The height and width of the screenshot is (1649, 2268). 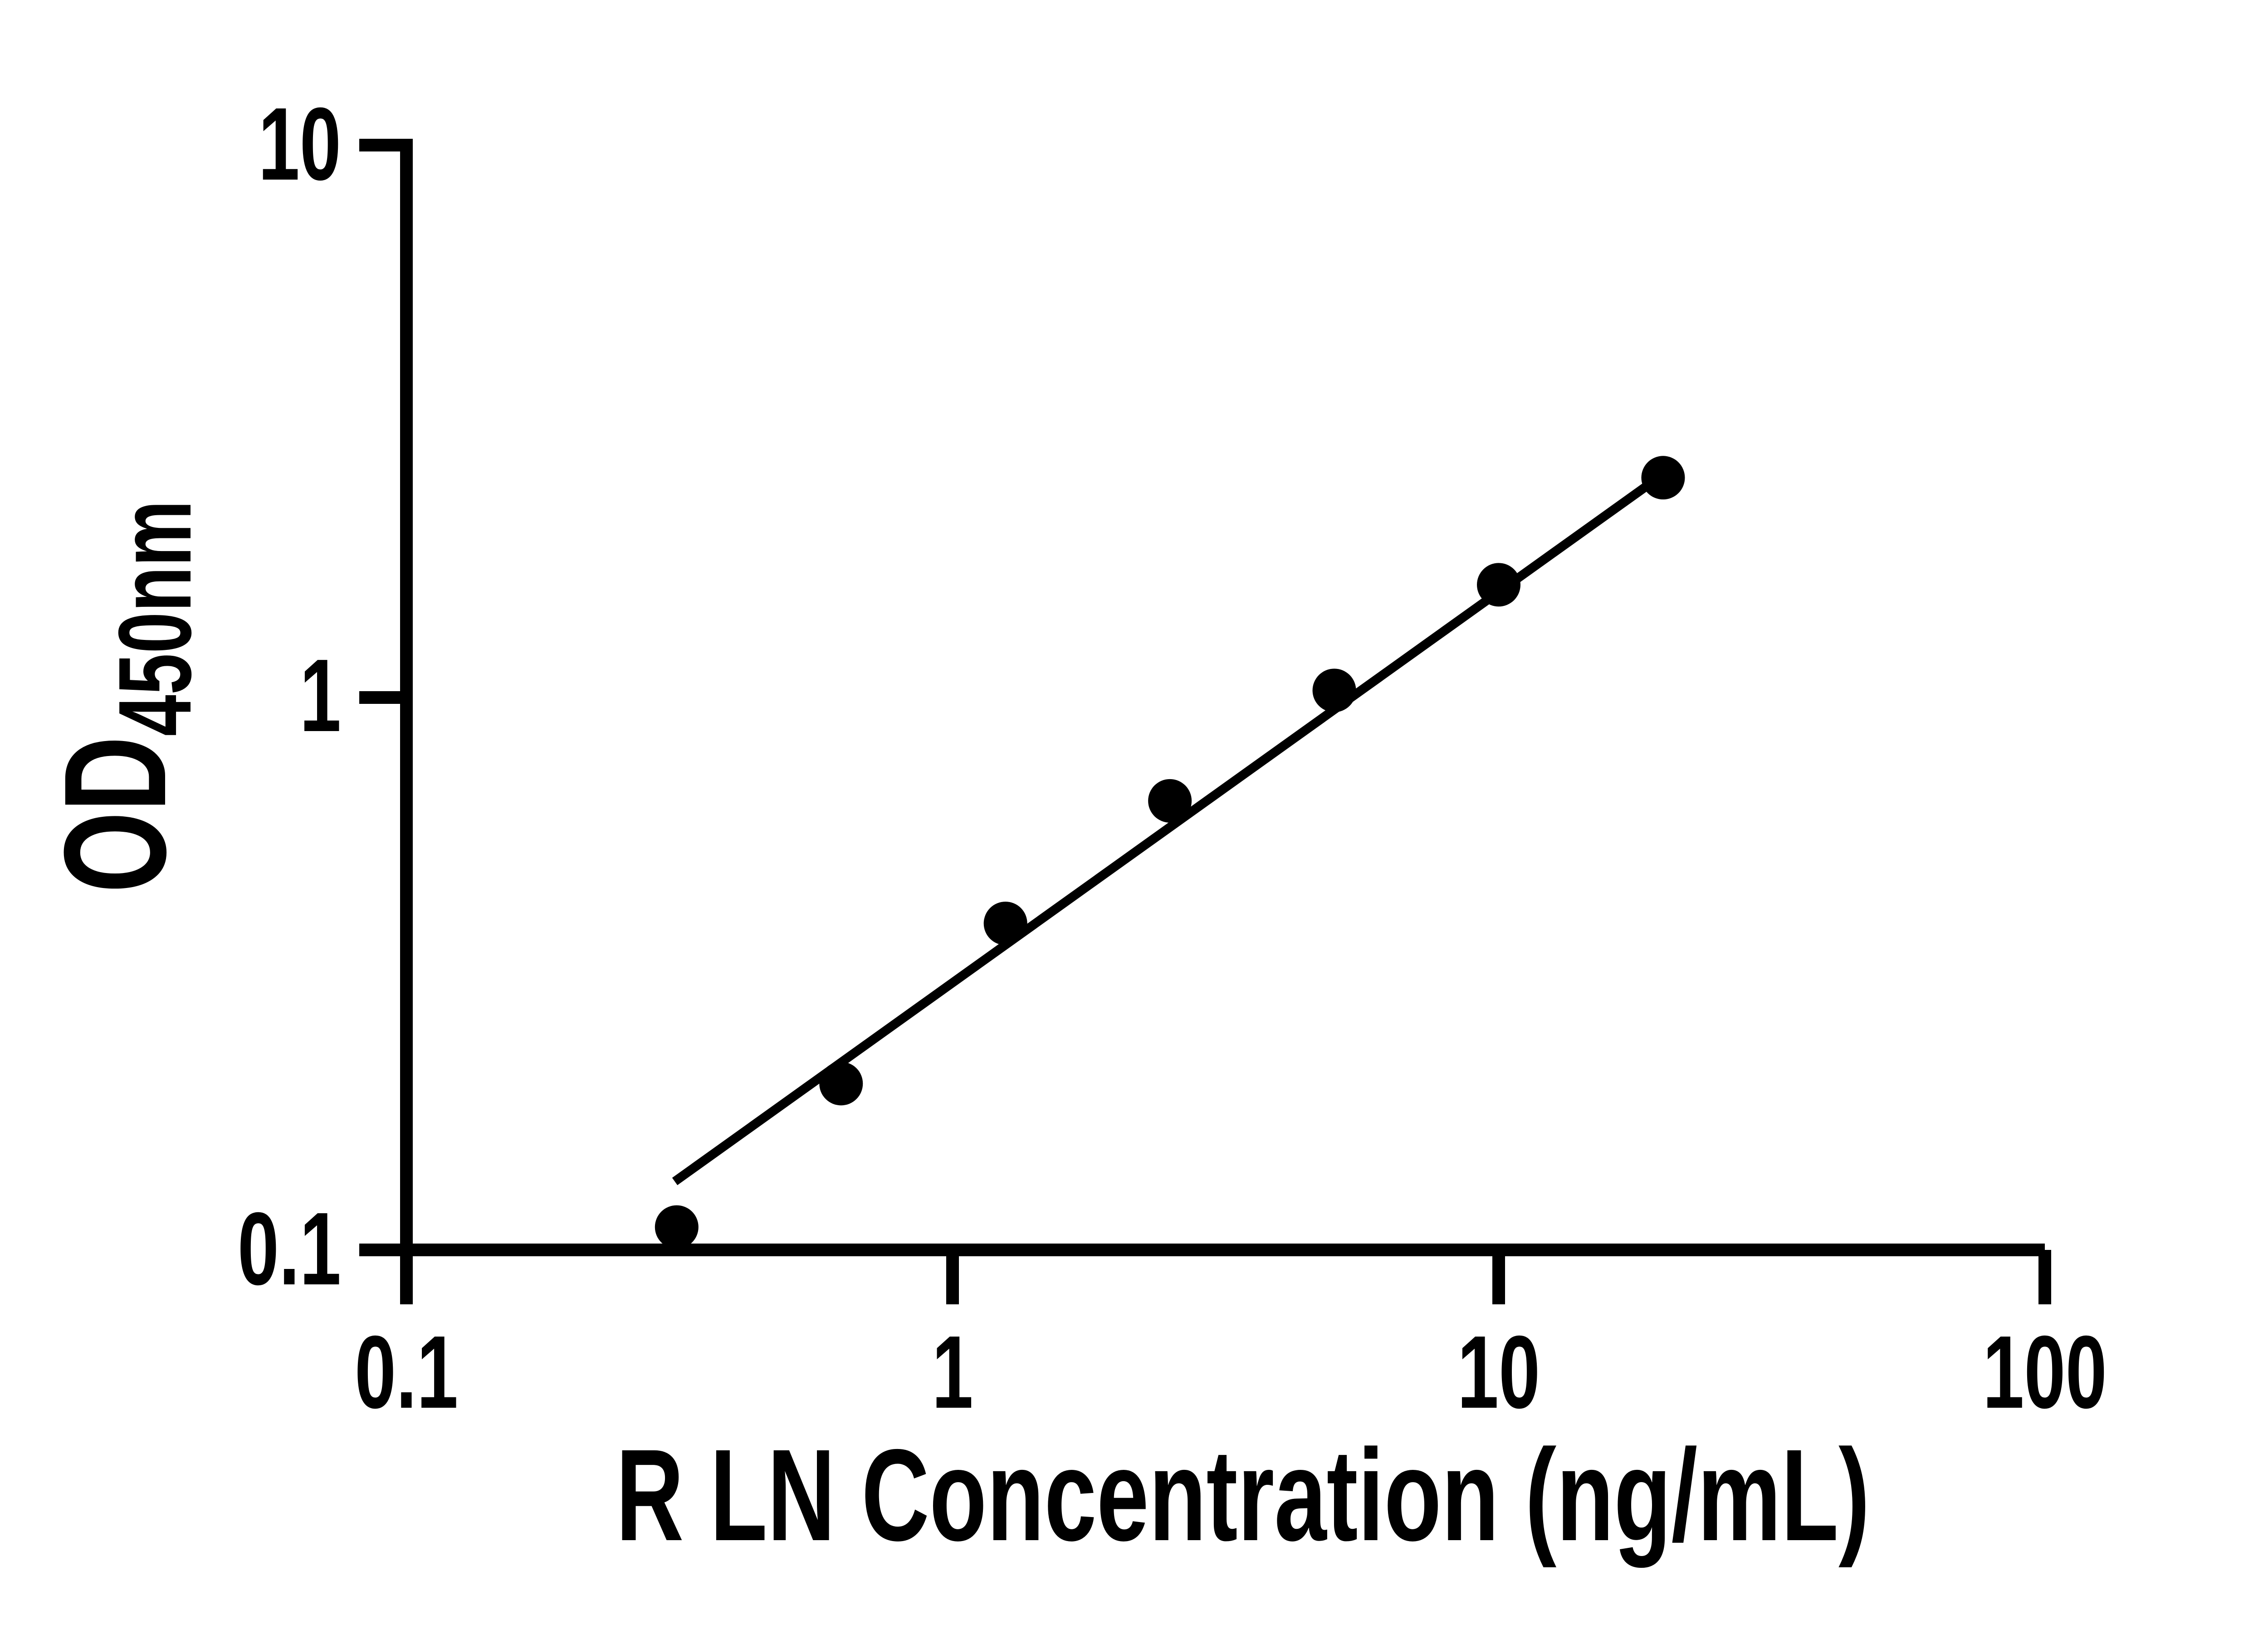 What do you see at coordinates (115, 814) in the screenshot?
I see `y-axis-title-main: OD` at bounding box center [115, 814].